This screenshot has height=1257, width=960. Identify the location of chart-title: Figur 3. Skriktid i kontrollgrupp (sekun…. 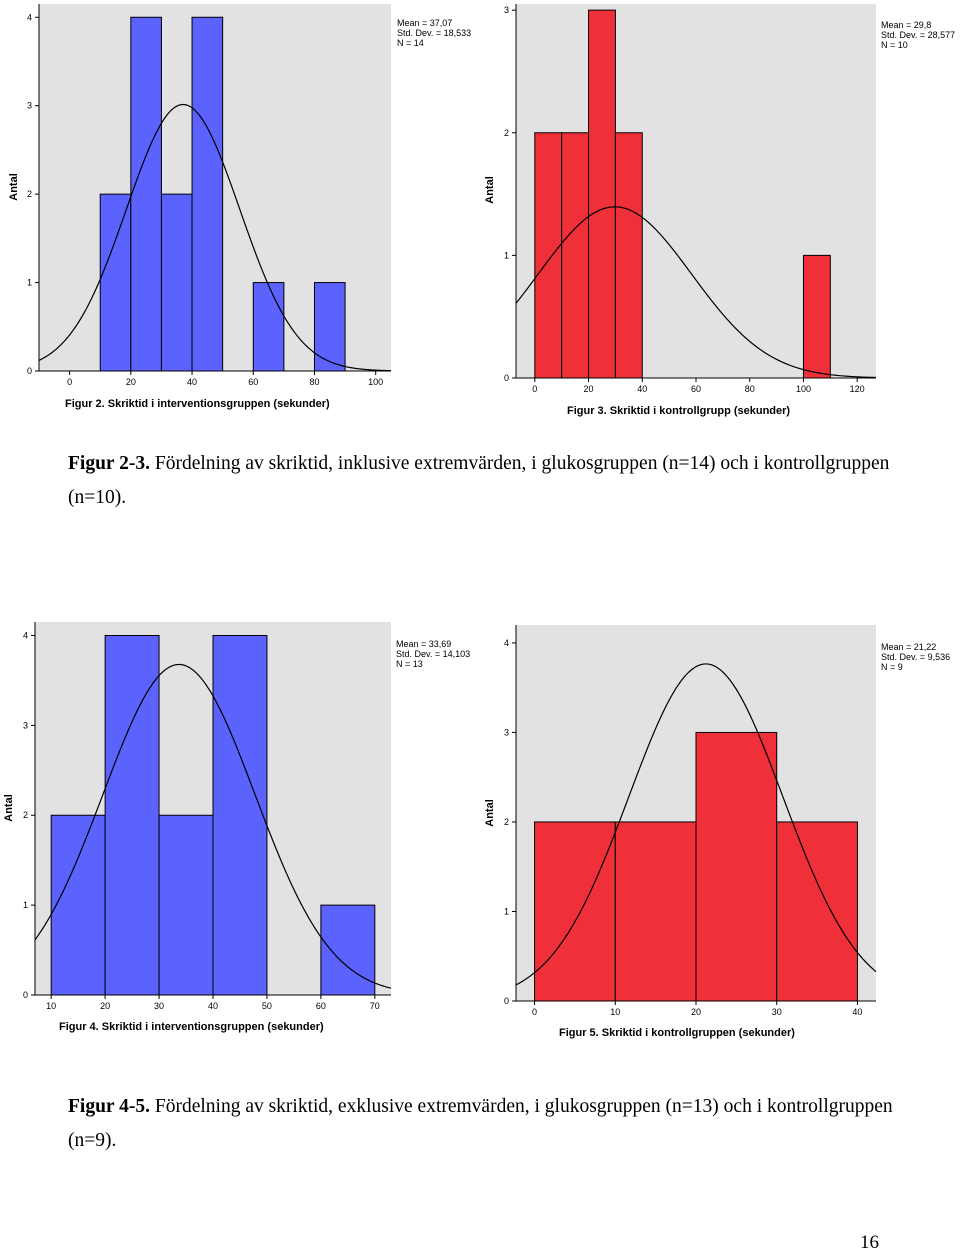
(678, 411).